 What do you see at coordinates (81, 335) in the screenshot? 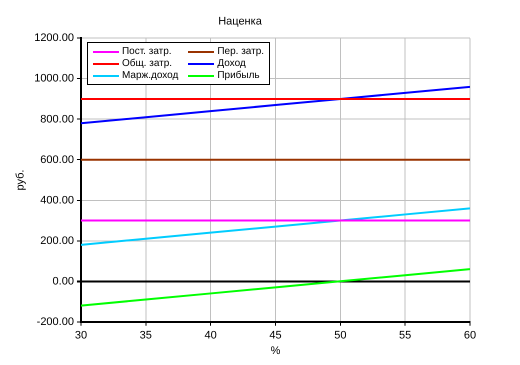
I see `x-tick-label: 30` at bounding box center [81, 335].